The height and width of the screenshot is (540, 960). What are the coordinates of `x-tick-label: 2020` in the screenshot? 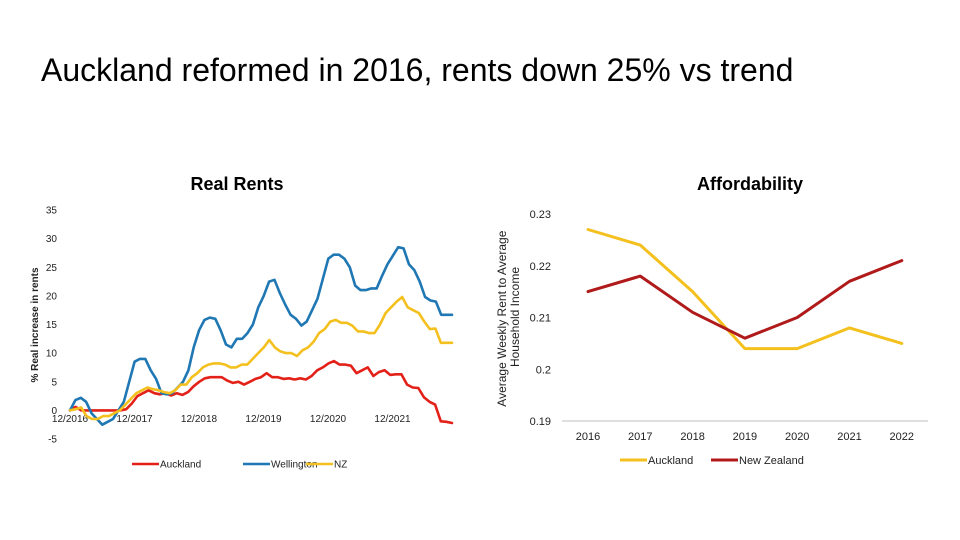 It's located at (797, 437).